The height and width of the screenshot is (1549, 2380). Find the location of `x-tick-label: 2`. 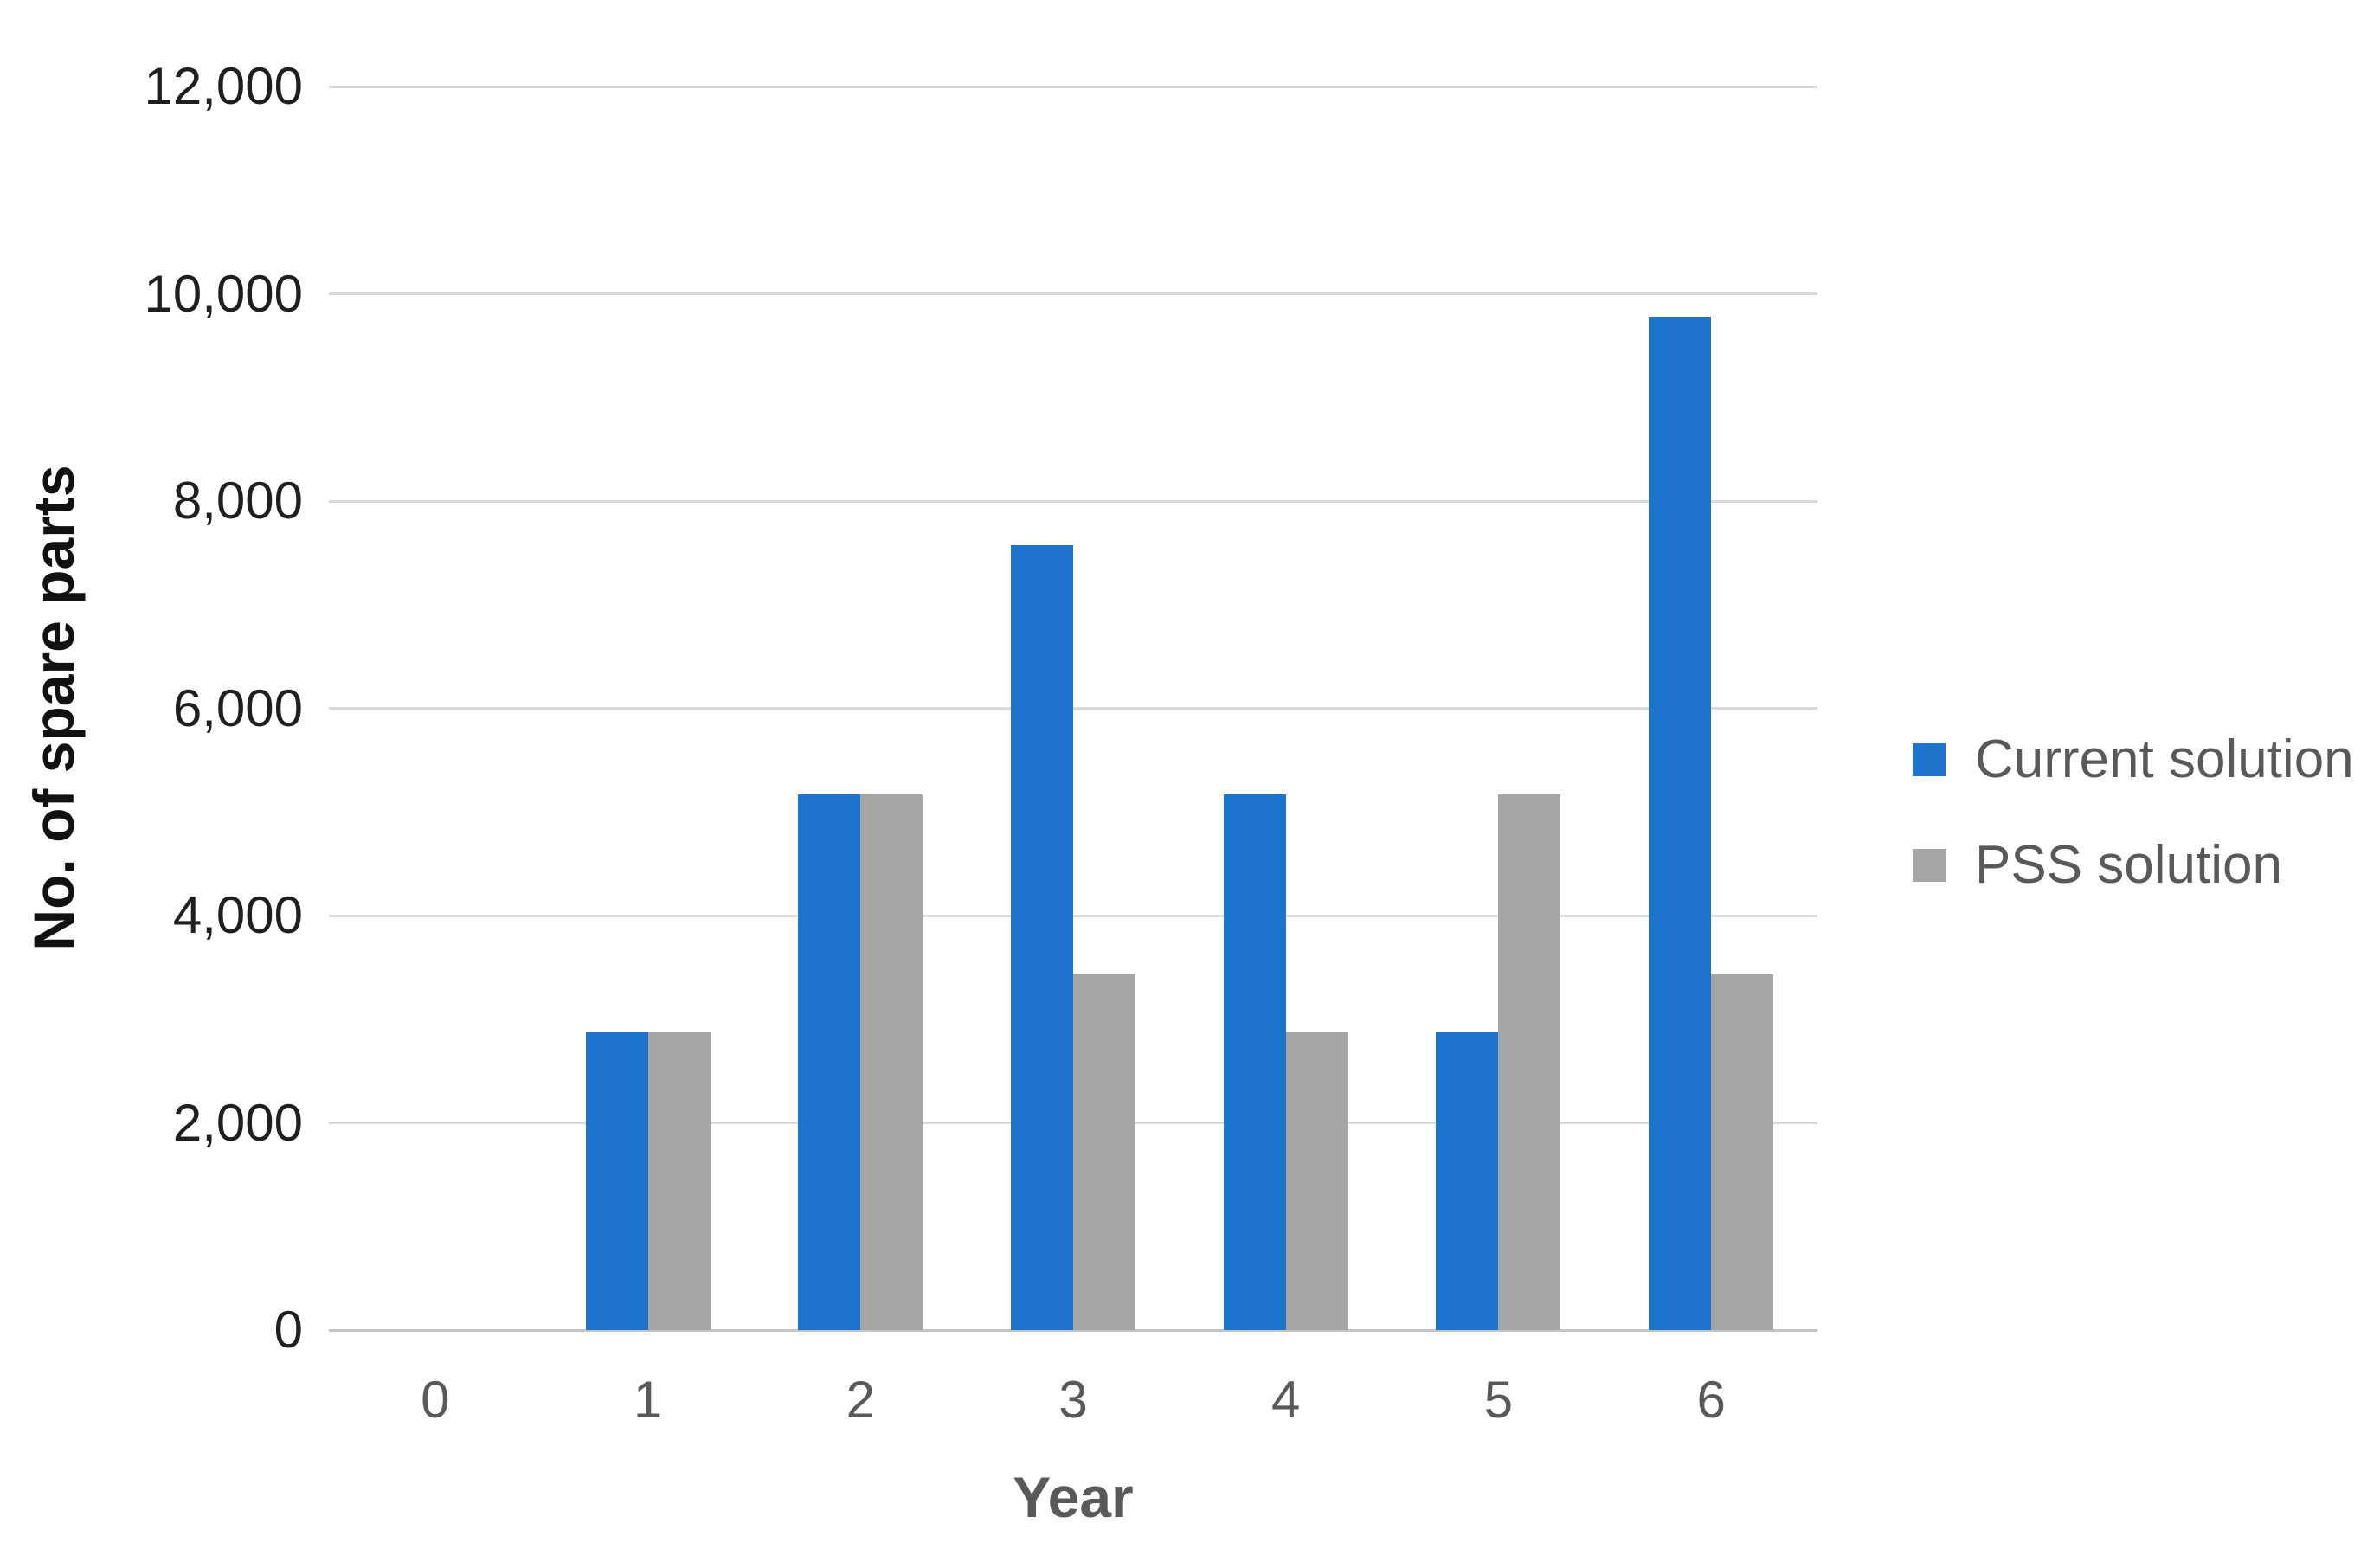

x-tick-label: 2 is located at coordinates (860, 1400).